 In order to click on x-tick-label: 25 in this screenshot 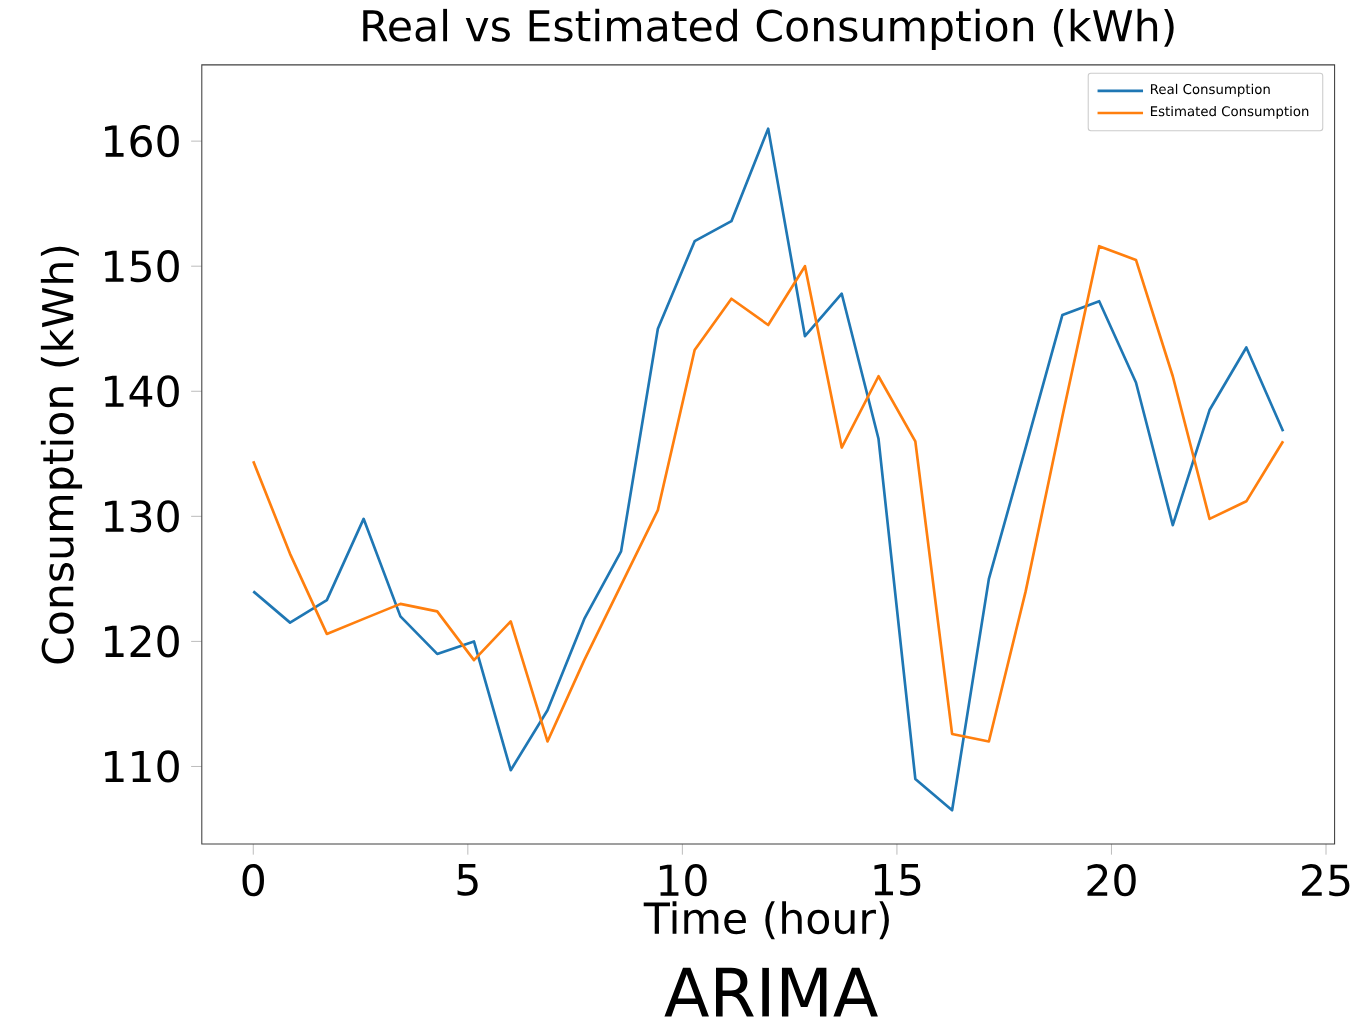, I will do `click(1326, 880)`.